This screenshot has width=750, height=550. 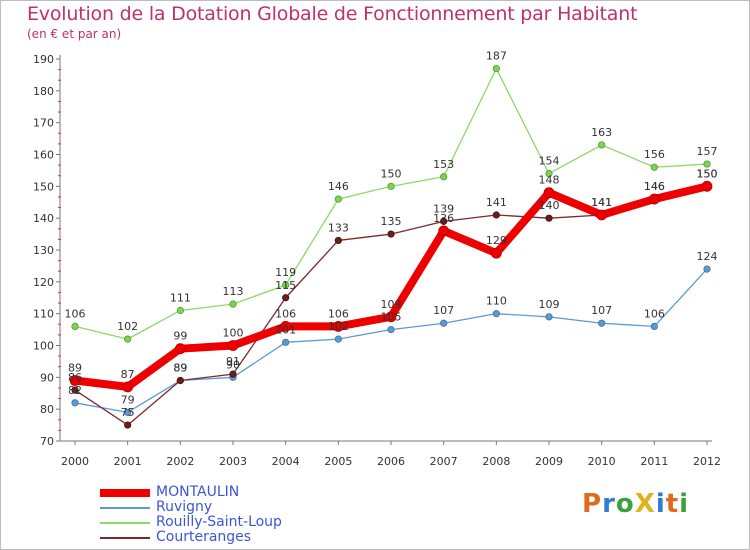 I want to click on data-label: 86, so click(x=75, y=377).